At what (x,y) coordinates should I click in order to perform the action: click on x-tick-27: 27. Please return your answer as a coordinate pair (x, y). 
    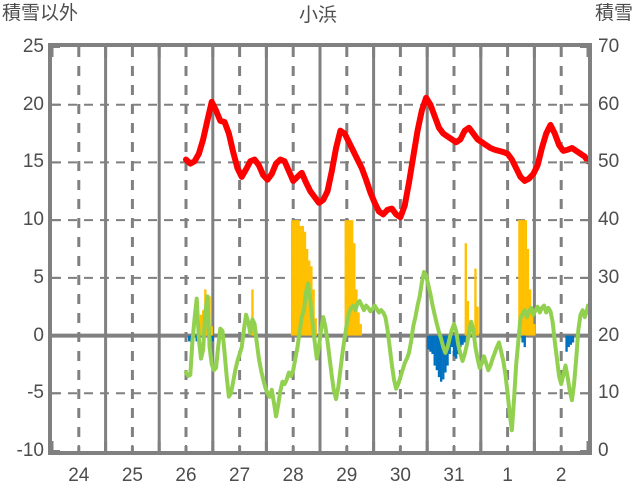
    Looking at the image, I should click on (240, 475).